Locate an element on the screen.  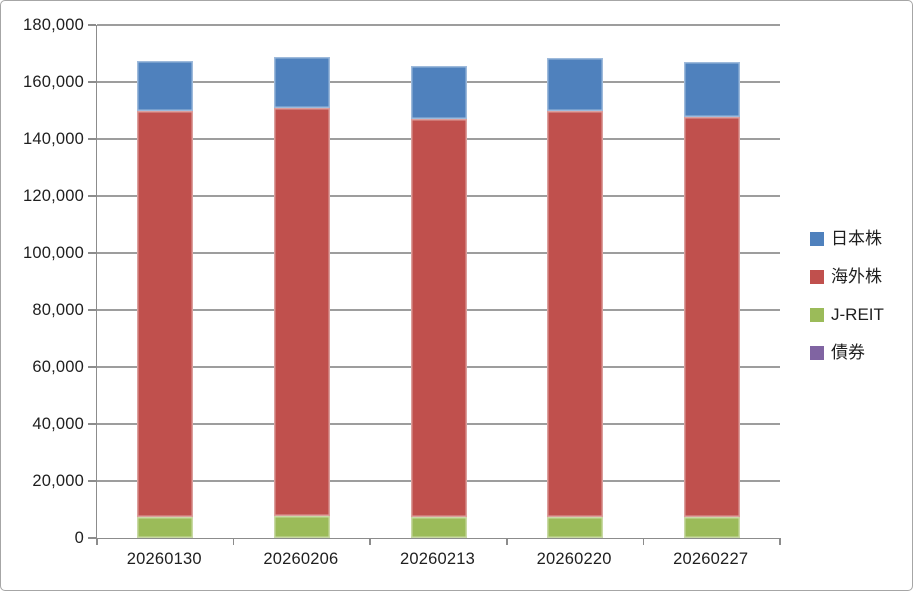
legend-item-j-reit: J-REIT is located at coordinates (860, 315).